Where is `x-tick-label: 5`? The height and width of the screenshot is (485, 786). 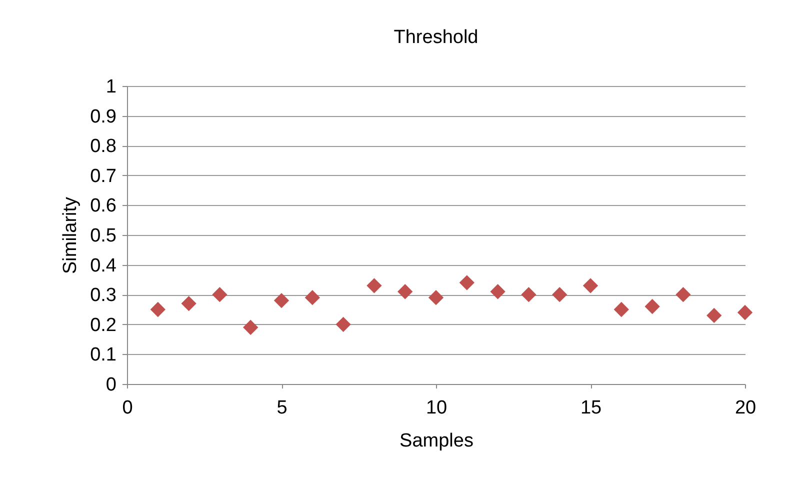 x-tick-label: 5 is located at coordinates (282, 408).